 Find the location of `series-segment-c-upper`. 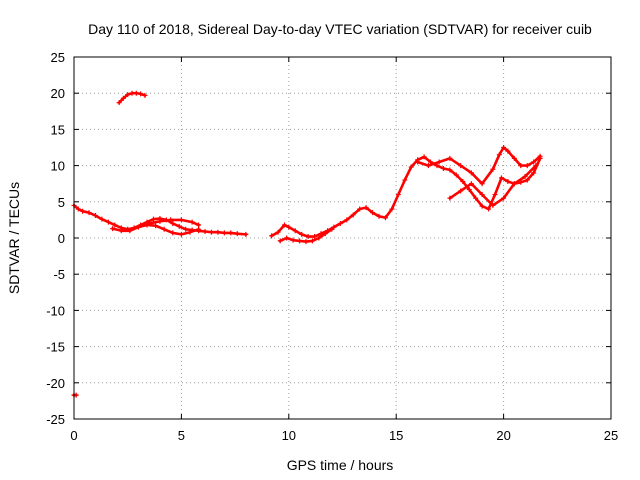

series-segment-c-upper is located at coordinates (479, 165).